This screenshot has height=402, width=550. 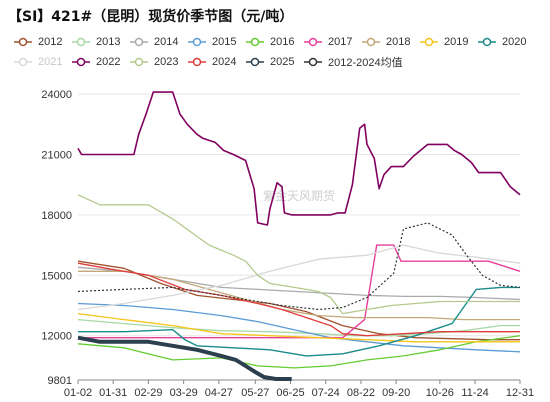 I want to click on legend-item: 2018, so click(x=386, y=42).